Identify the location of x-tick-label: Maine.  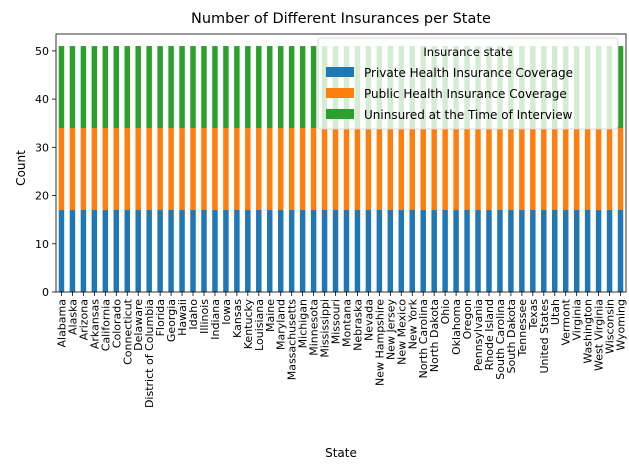
(270, 315).